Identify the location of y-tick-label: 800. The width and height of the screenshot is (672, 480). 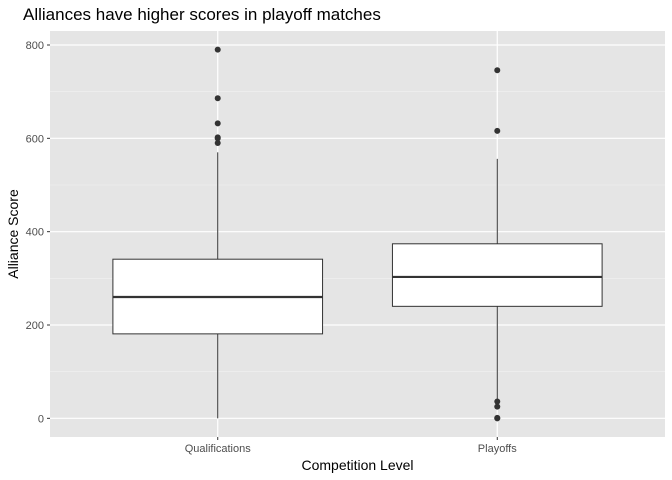
(35, 46).